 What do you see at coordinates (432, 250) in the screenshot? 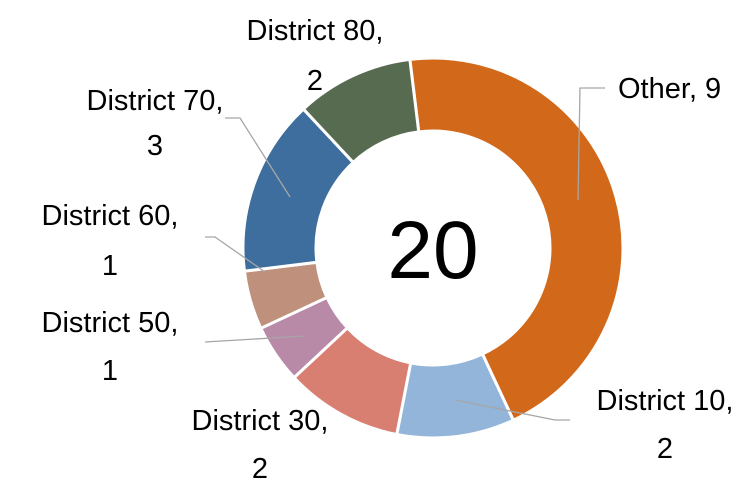
I see `center-label: 20` at bounding box center [432, 250].